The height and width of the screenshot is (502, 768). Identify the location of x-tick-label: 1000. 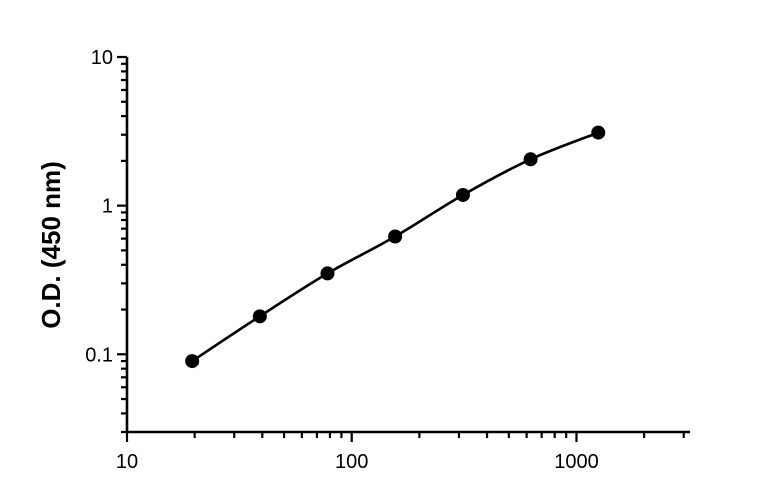
(576, 462).